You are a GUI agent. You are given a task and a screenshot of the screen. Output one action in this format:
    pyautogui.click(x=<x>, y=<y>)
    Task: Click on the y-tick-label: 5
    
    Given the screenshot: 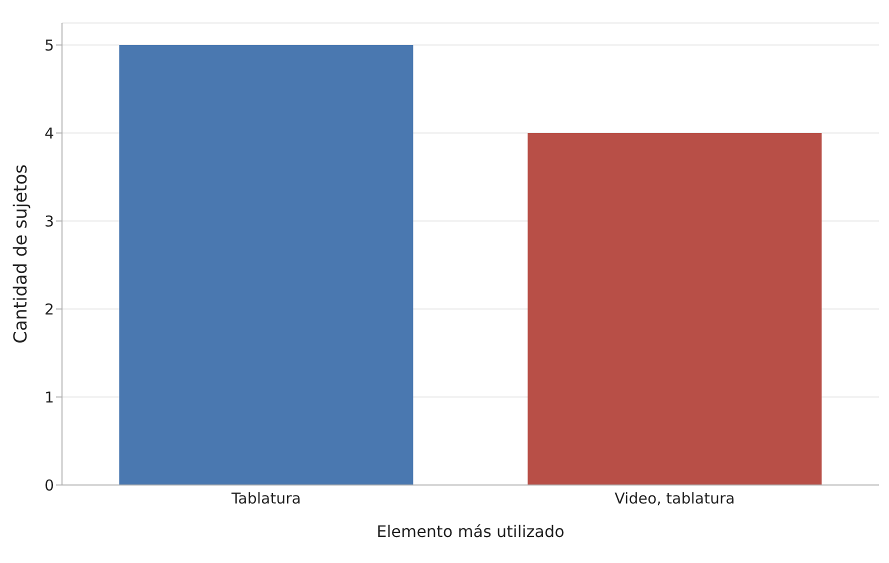 What is the action you would take?
    pyautogui.click(x=49, y=45)
    